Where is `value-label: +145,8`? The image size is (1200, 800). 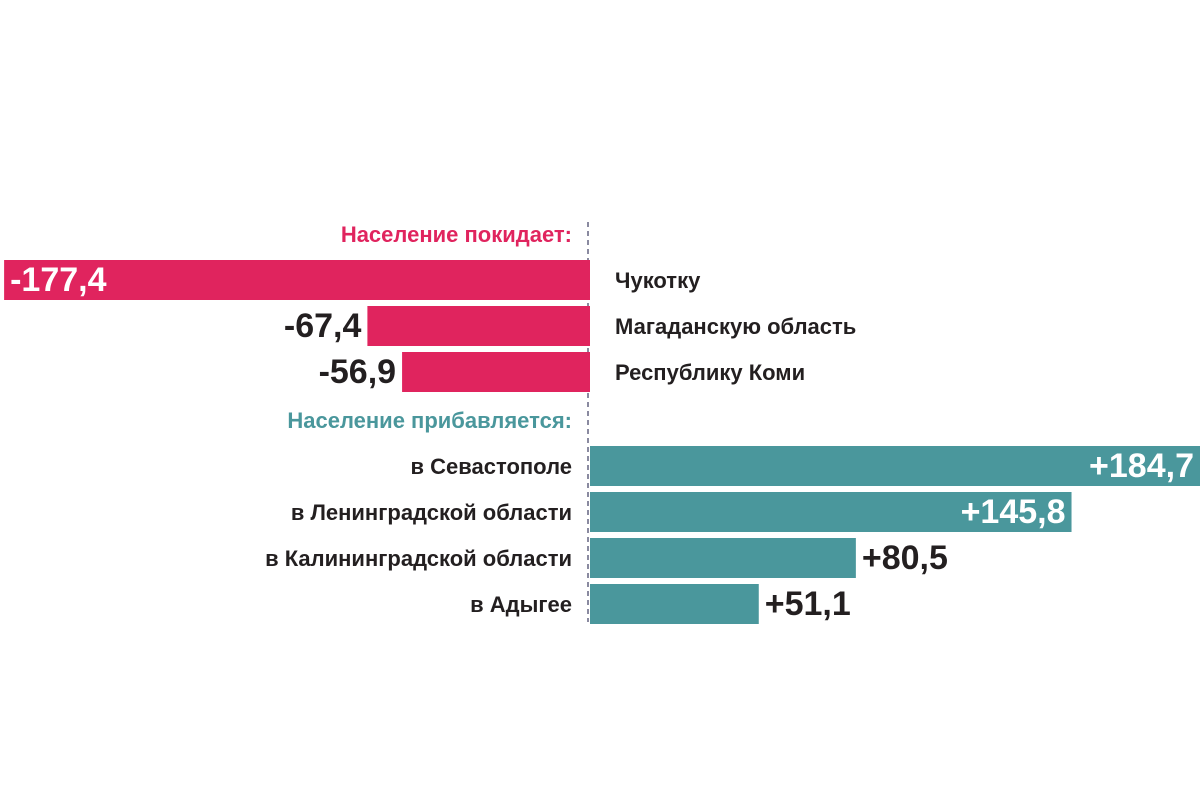 value-label: +145,8 is located at coordinates (1013, 512).